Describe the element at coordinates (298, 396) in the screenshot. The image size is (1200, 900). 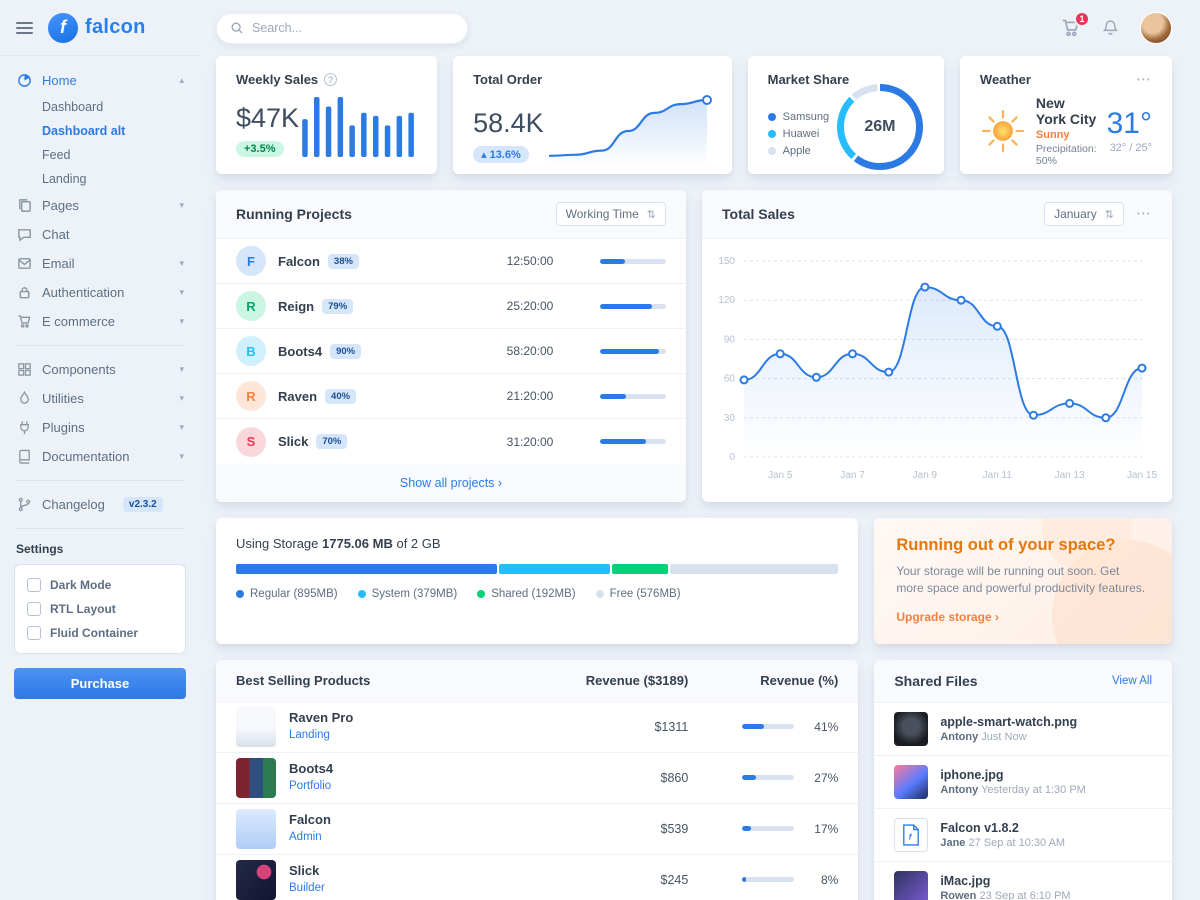
I see `project-name: Raven` at that location.